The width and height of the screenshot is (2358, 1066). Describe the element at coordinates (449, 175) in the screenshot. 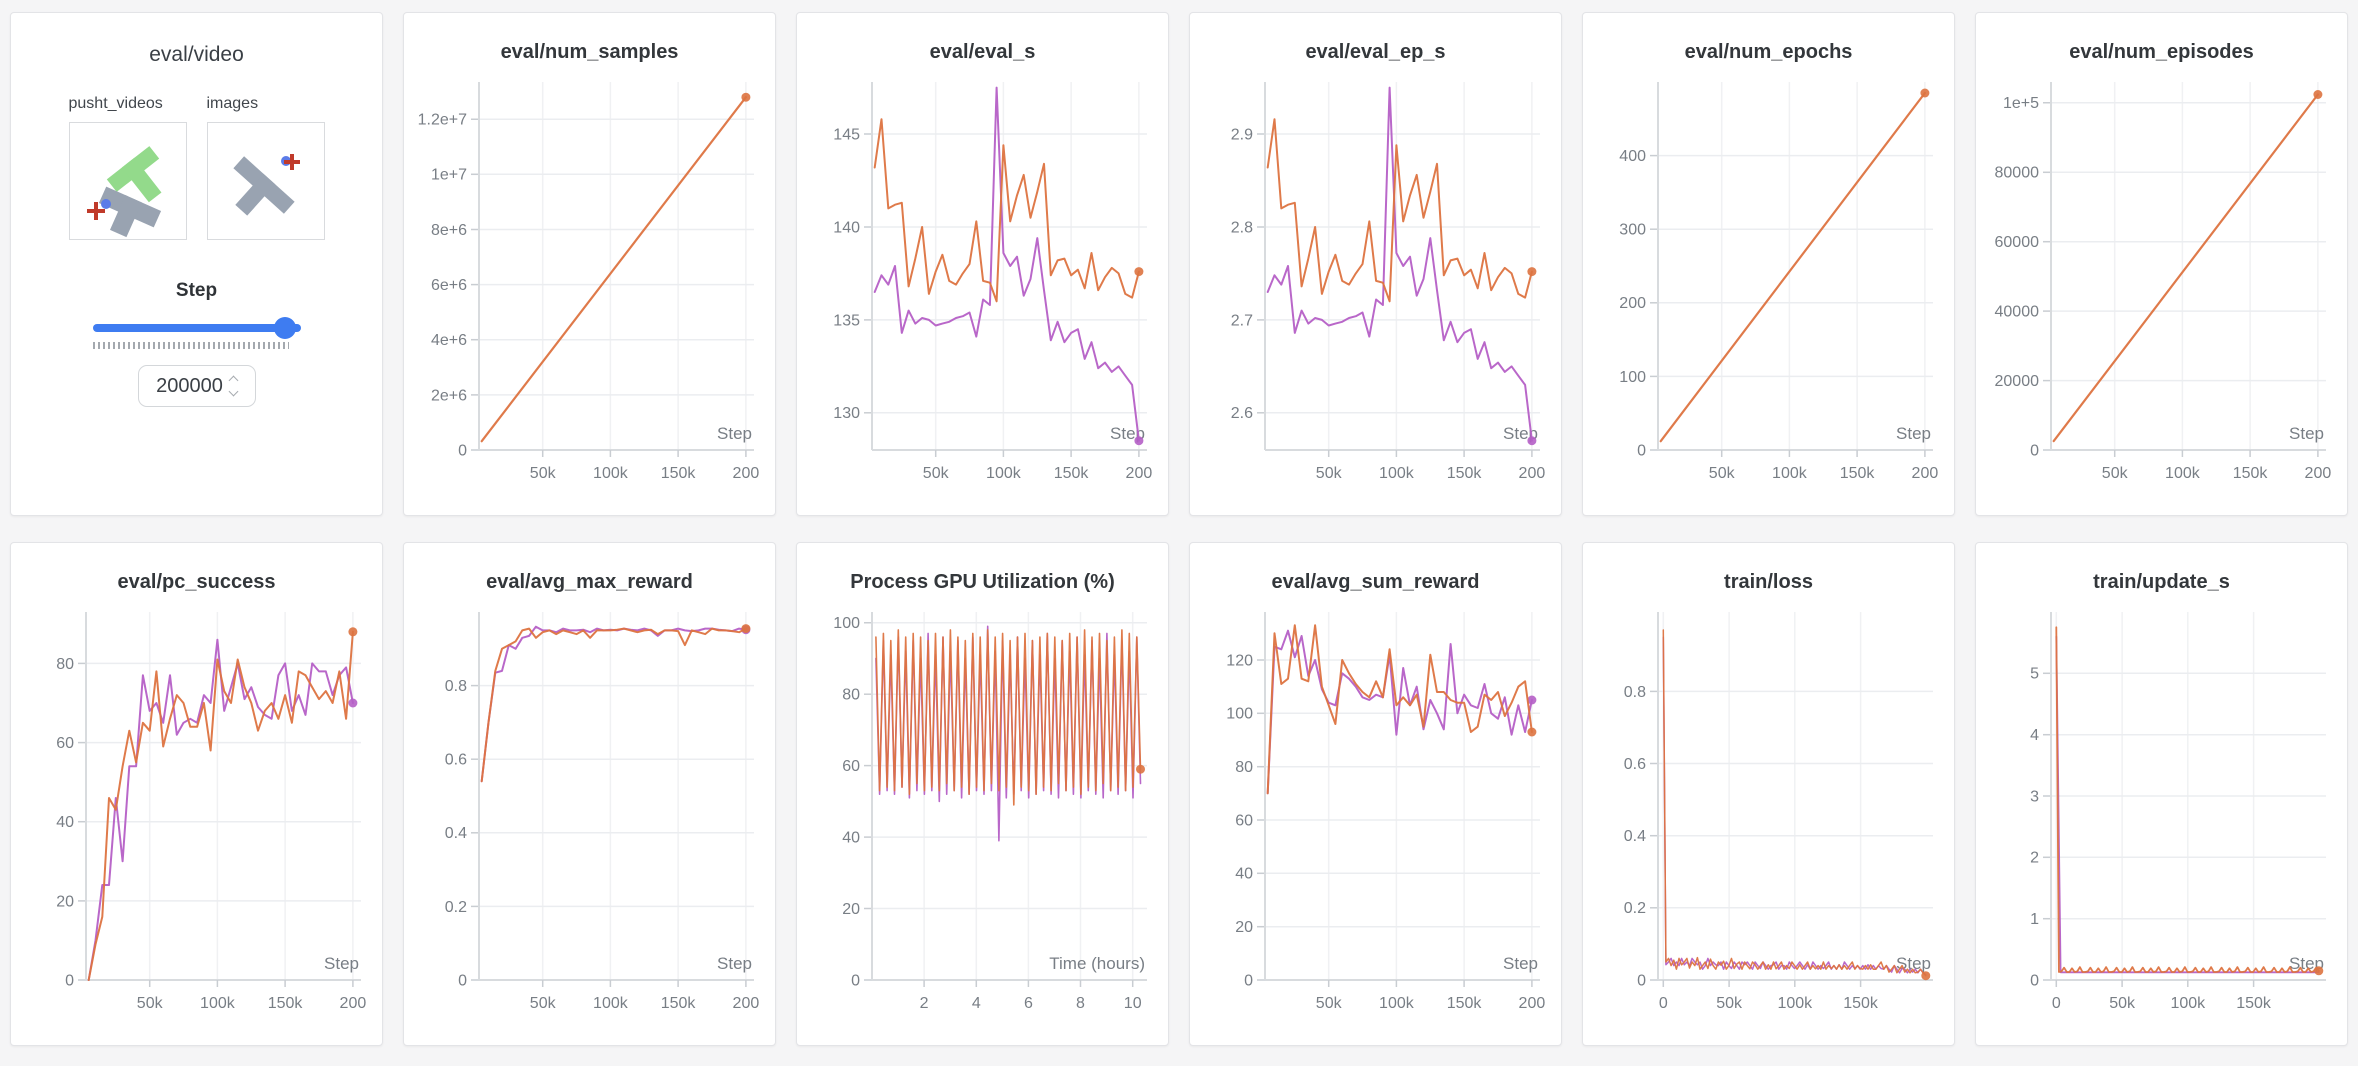

I see `y-tick-label: 1e+7` at that location.